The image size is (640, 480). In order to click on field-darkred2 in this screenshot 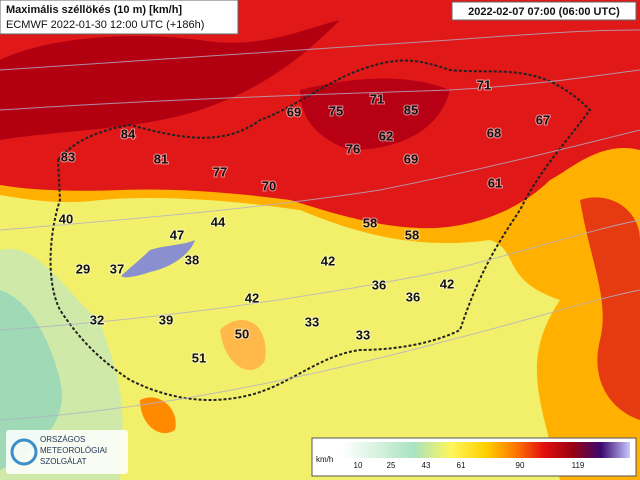, I will do `click(375, 114)`.